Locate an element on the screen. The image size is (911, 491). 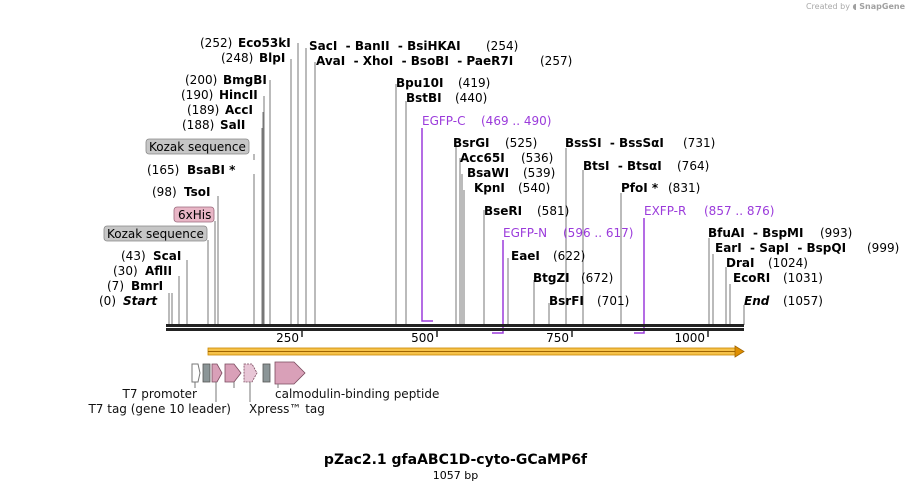
site-name-bmgbi: BmgBI is located at coordinates (245, 80).